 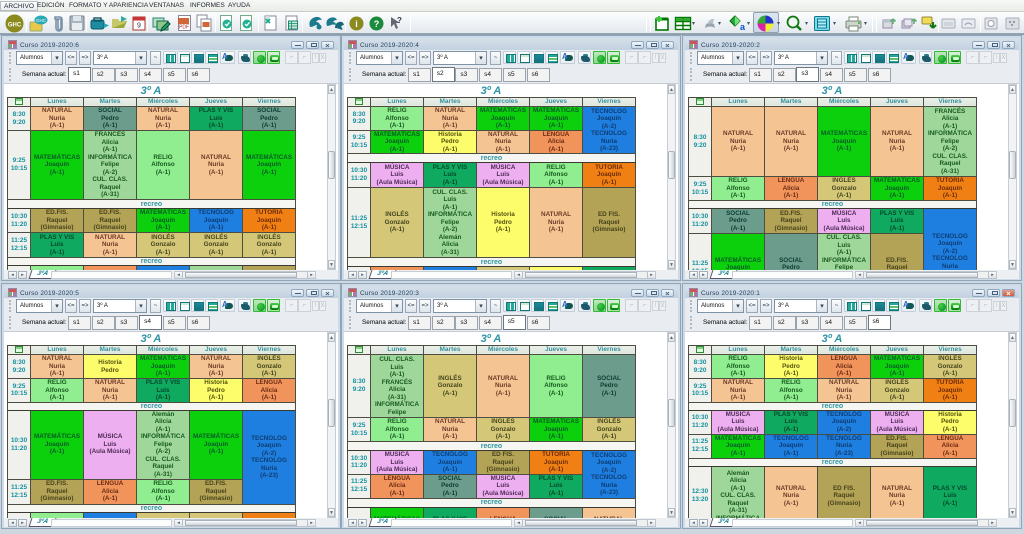 I want to click on svg-text: a, so click(x=743, y=27).